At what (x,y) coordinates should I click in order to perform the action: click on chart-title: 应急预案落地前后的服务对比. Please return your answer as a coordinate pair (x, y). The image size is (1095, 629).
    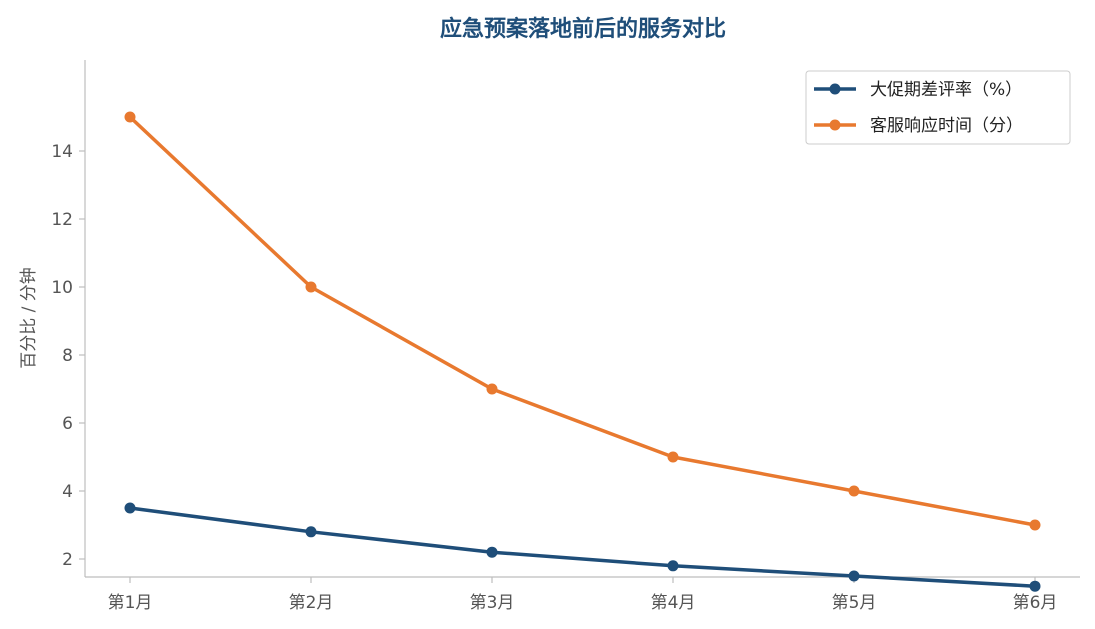
    Looking at the image, I should click on (583, 29).